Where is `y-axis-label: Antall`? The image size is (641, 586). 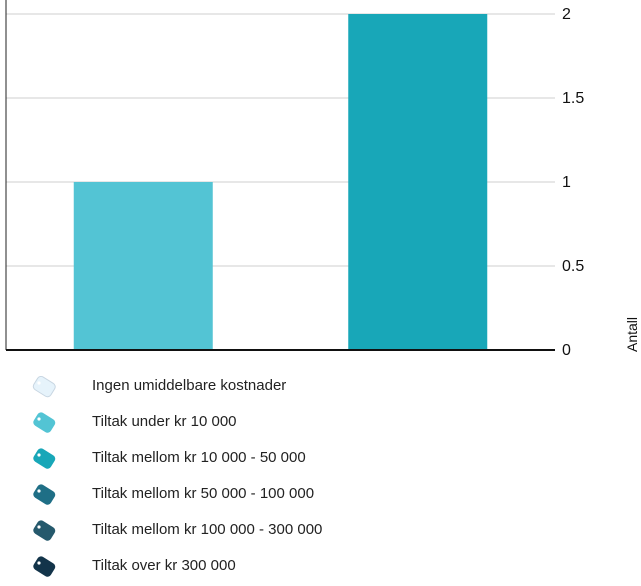
y-axis-label: Antall is located at coordinates (632, 334).